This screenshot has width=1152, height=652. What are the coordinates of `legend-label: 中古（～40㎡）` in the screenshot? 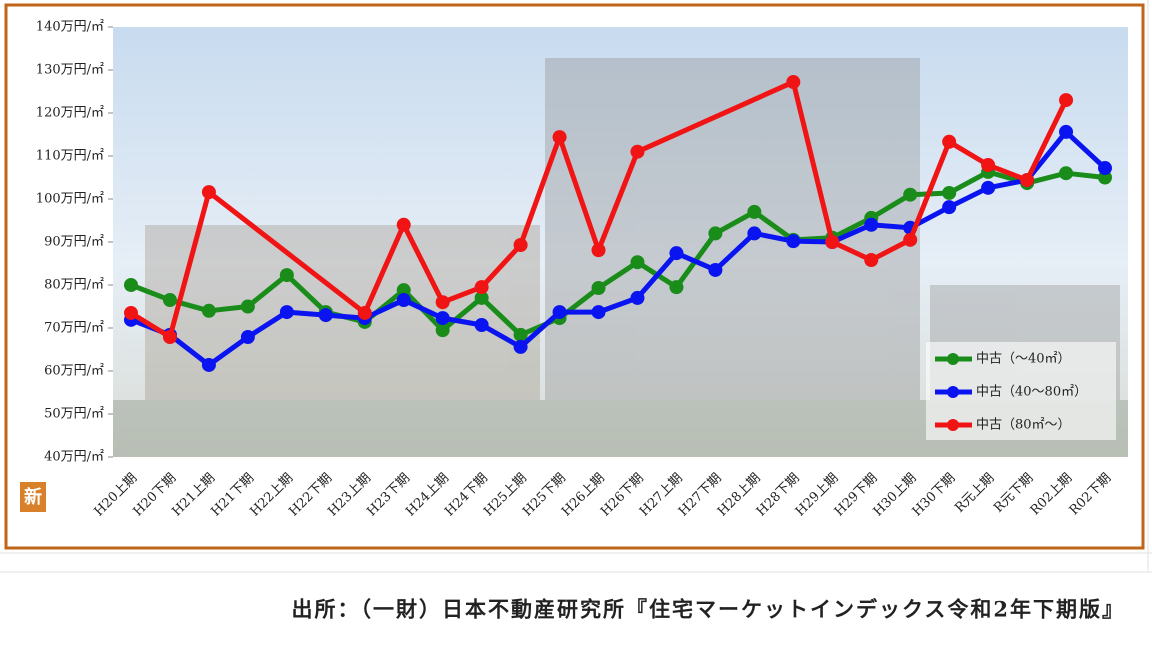 It's located at (1023, 359).